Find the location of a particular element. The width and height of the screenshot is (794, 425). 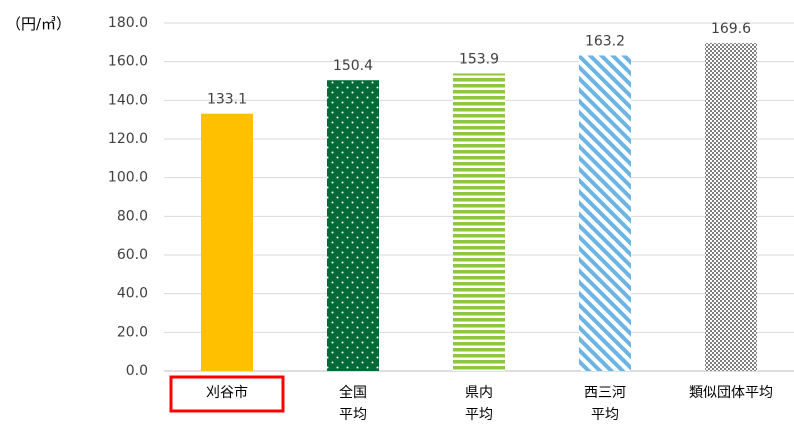

y-tick-label: 80.0 is located at coordinates (132, 216).